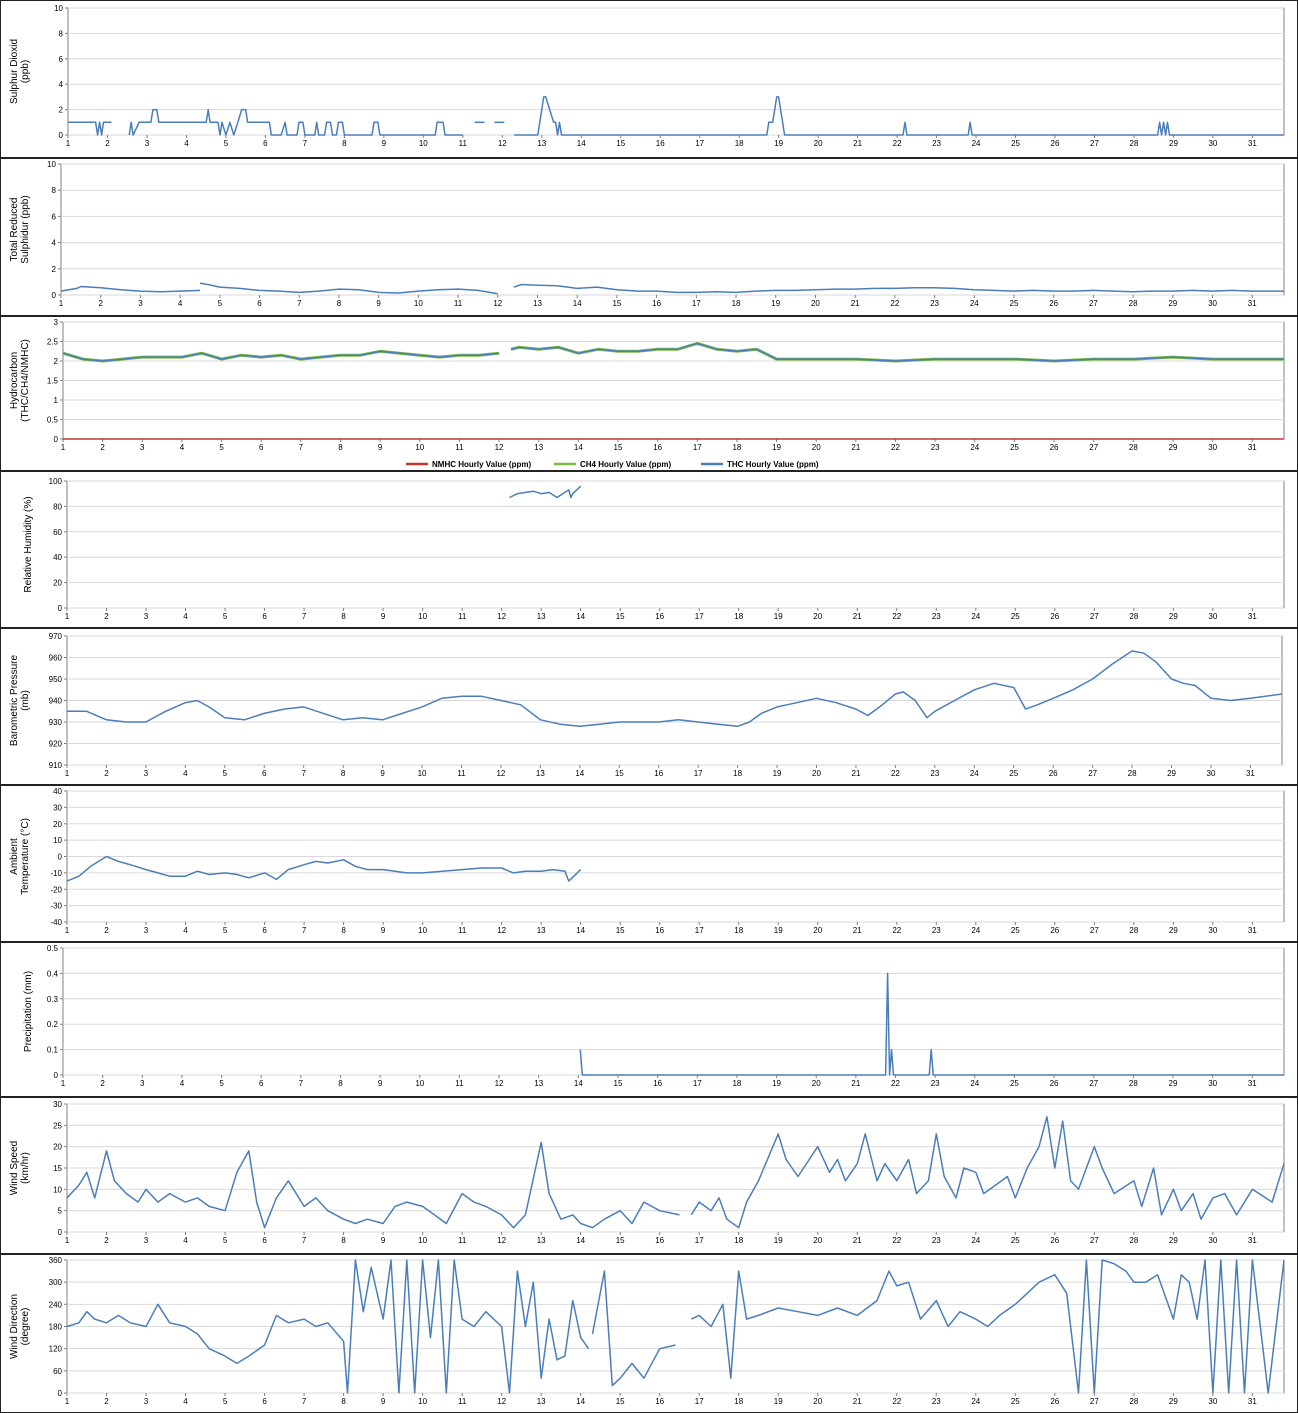 The height and width of the screenshot is (1413, 1298). I want to click on legend-label: NMHC Hourly Value (ppm), so click(481, 464).